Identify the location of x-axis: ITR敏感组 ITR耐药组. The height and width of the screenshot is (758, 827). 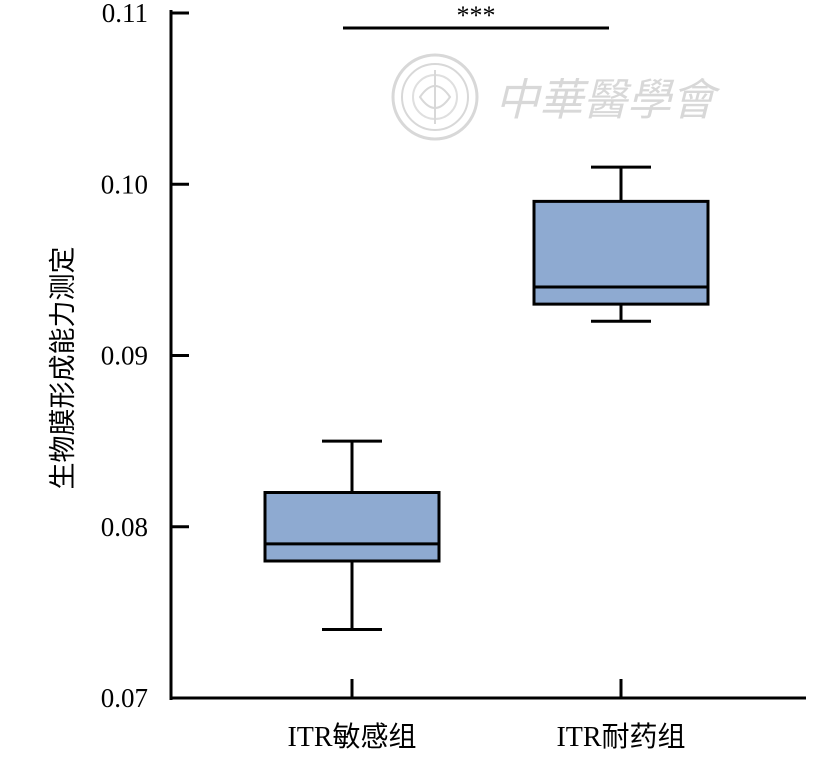
(487, 716).